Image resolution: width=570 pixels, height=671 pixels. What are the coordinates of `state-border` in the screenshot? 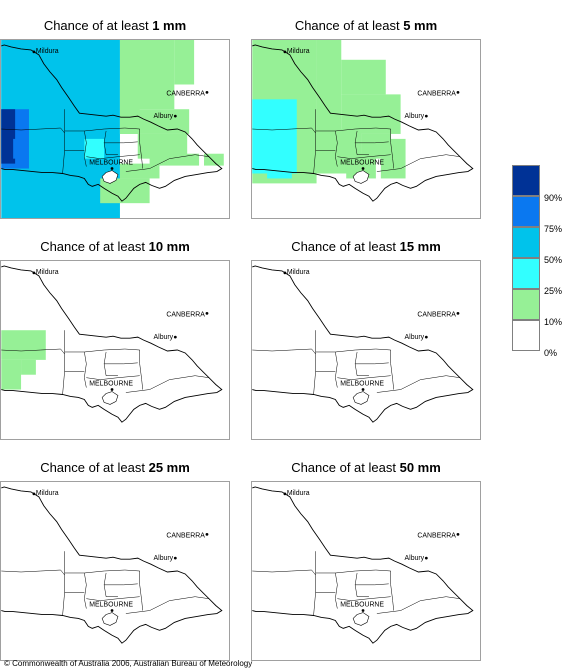 It's located at (112, 344).